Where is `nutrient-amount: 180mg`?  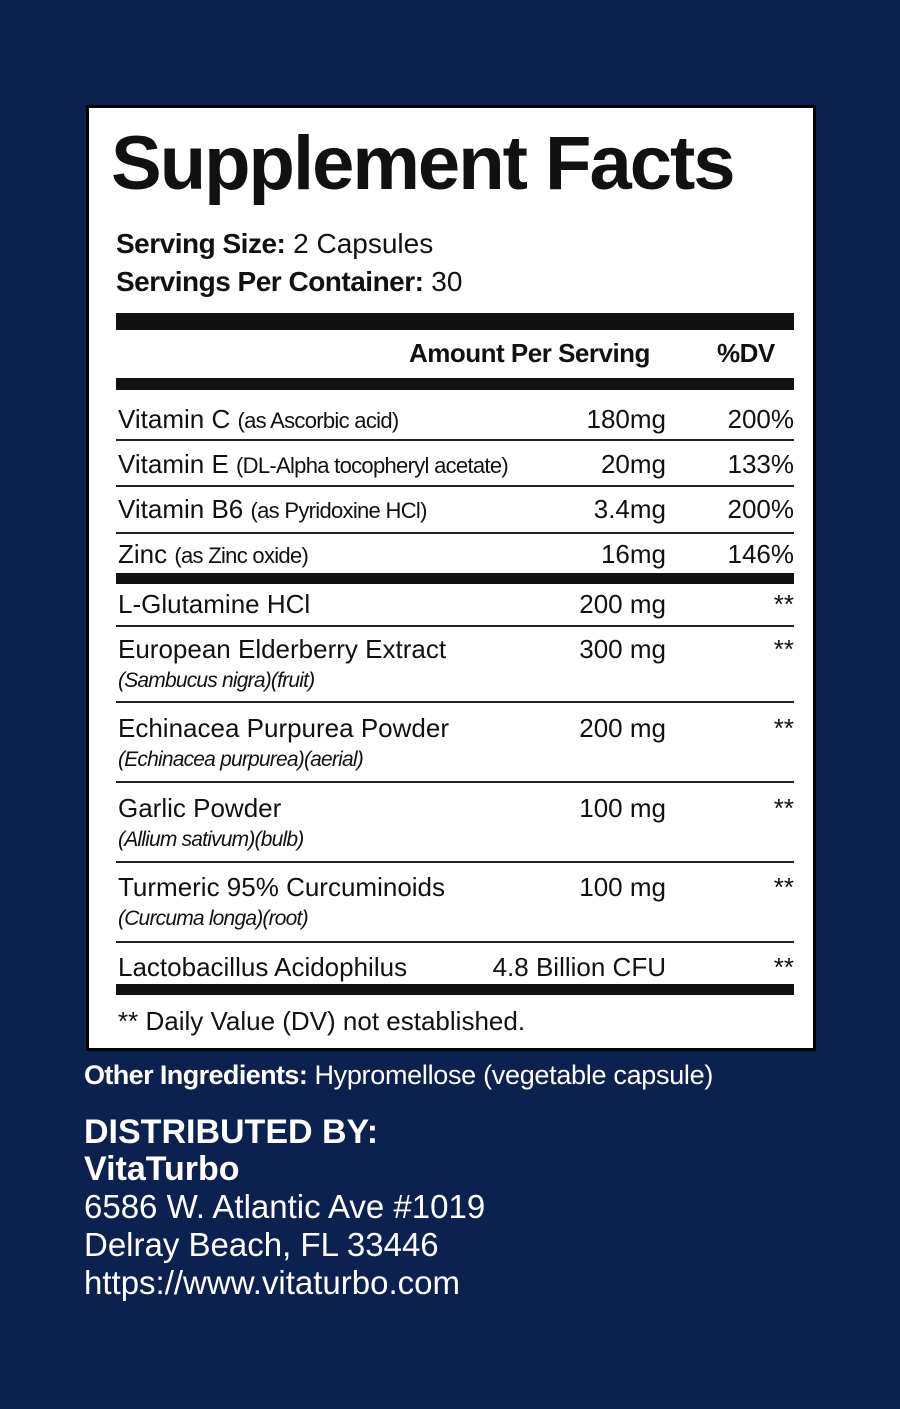
nutrient-amount: 180mg is located at coordinates (626, 419).